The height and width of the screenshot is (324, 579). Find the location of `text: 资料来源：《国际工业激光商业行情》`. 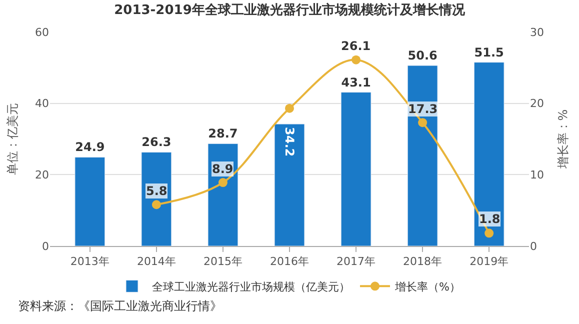

text: 资料来源：《国际工业激光商业行情》 is located at coordinates (120, 306).